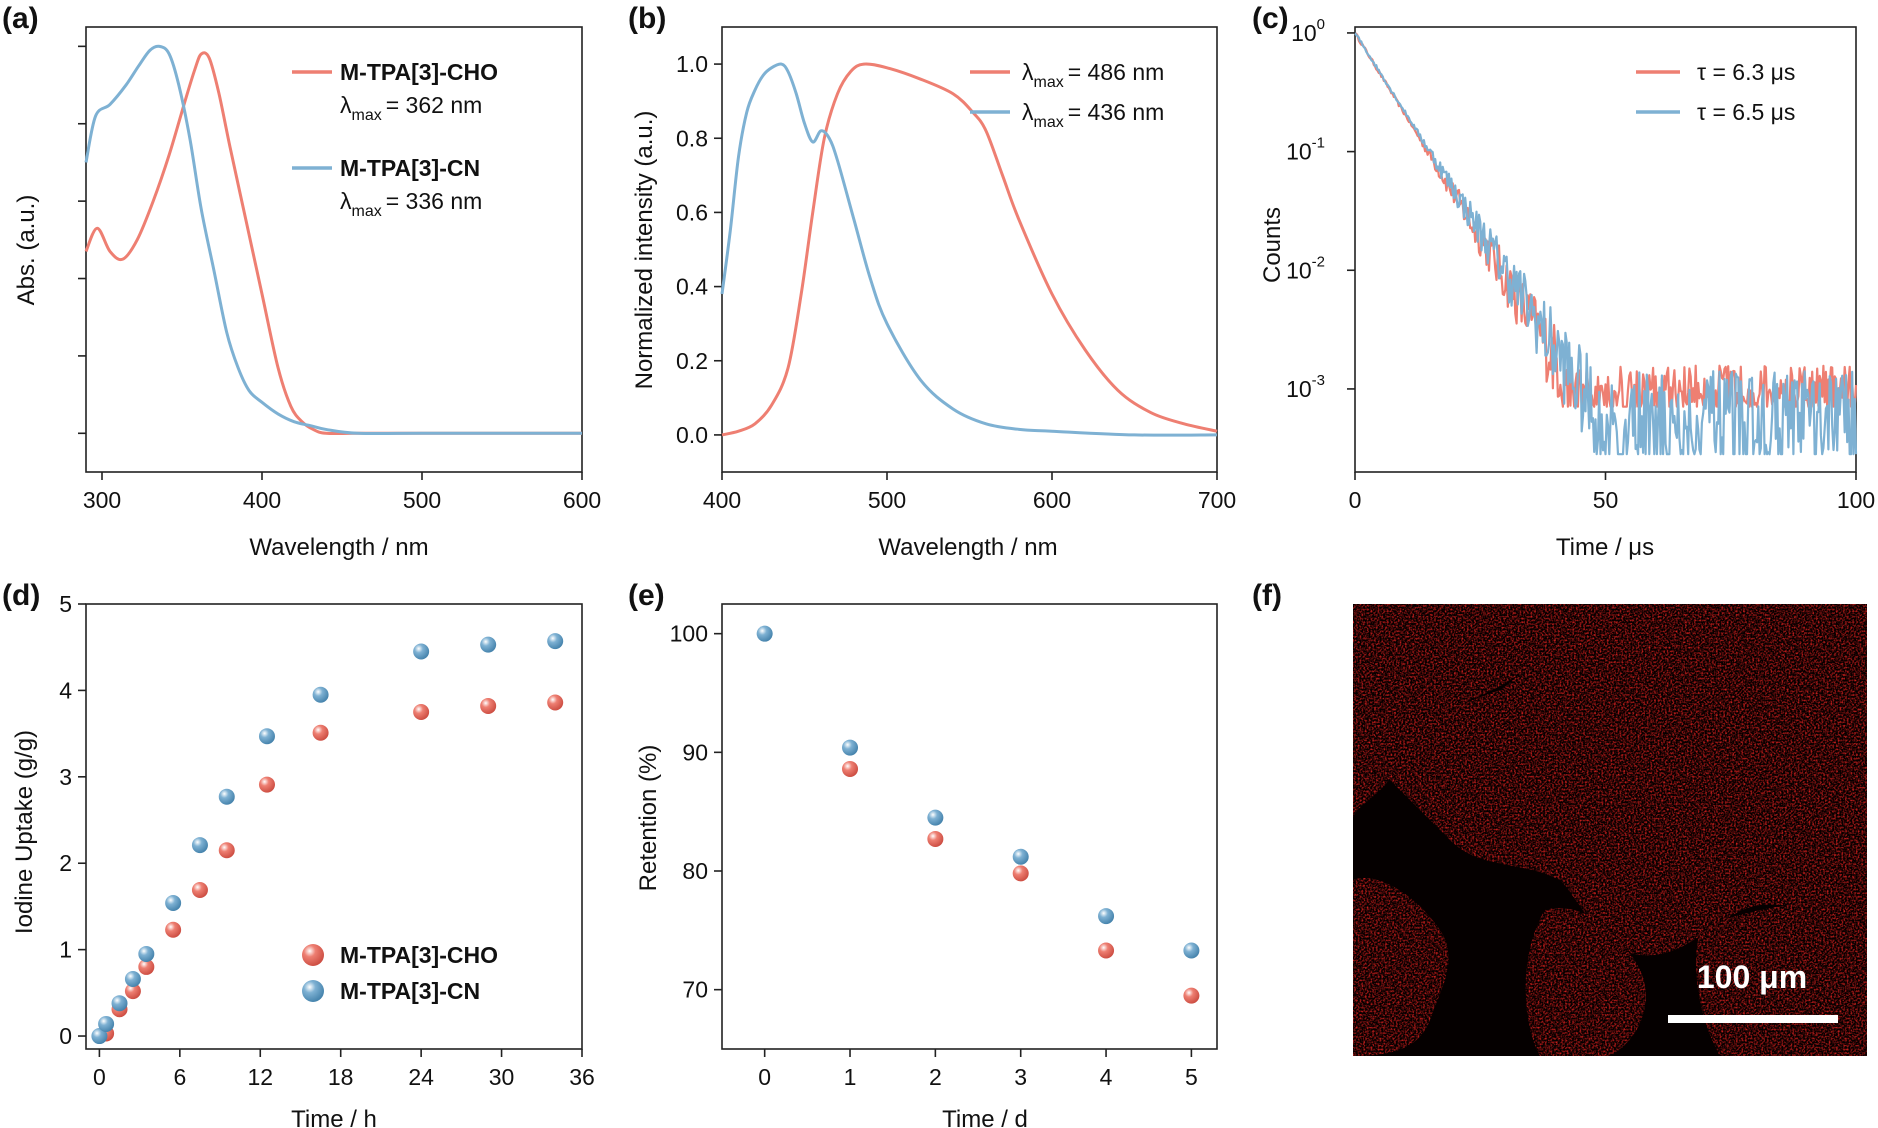 This screenshot has height=1128, width=1878. What do you see at coordinates (1267, 595) in the screenshot?
I see `panel-f-label: (f)` at bounding box center [1267, 595].